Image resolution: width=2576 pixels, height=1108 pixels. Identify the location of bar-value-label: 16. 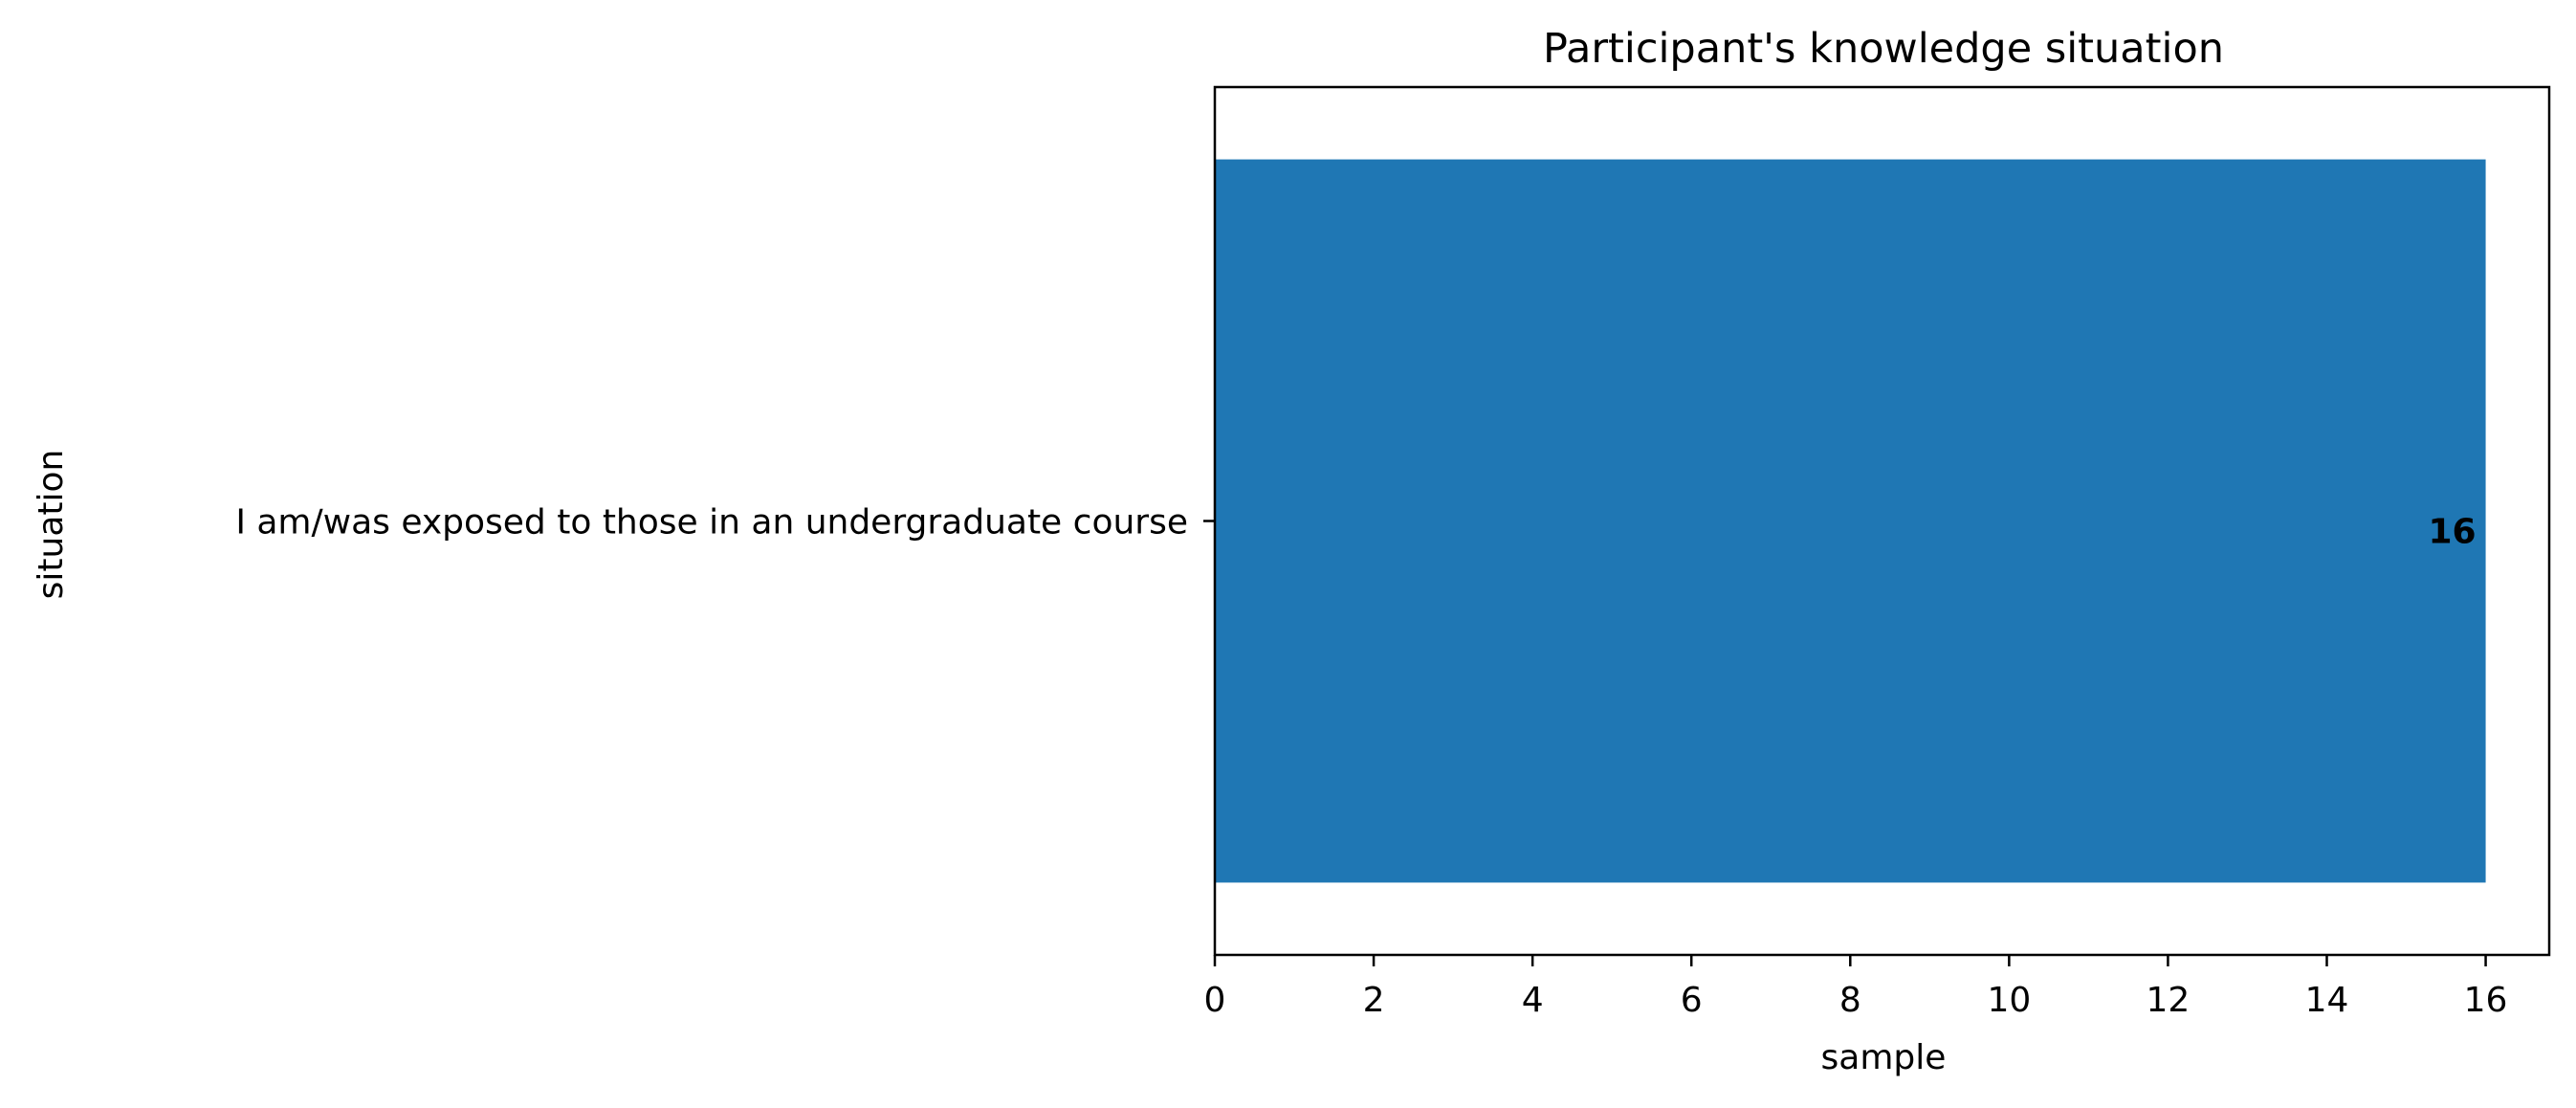
(2452, 532).